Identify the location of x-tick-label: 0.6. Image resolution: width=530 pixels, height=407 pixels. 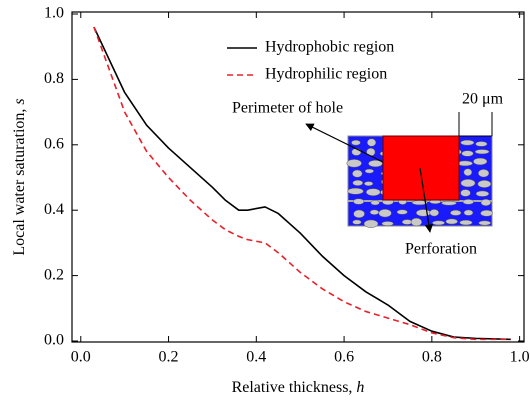
(344, 357).